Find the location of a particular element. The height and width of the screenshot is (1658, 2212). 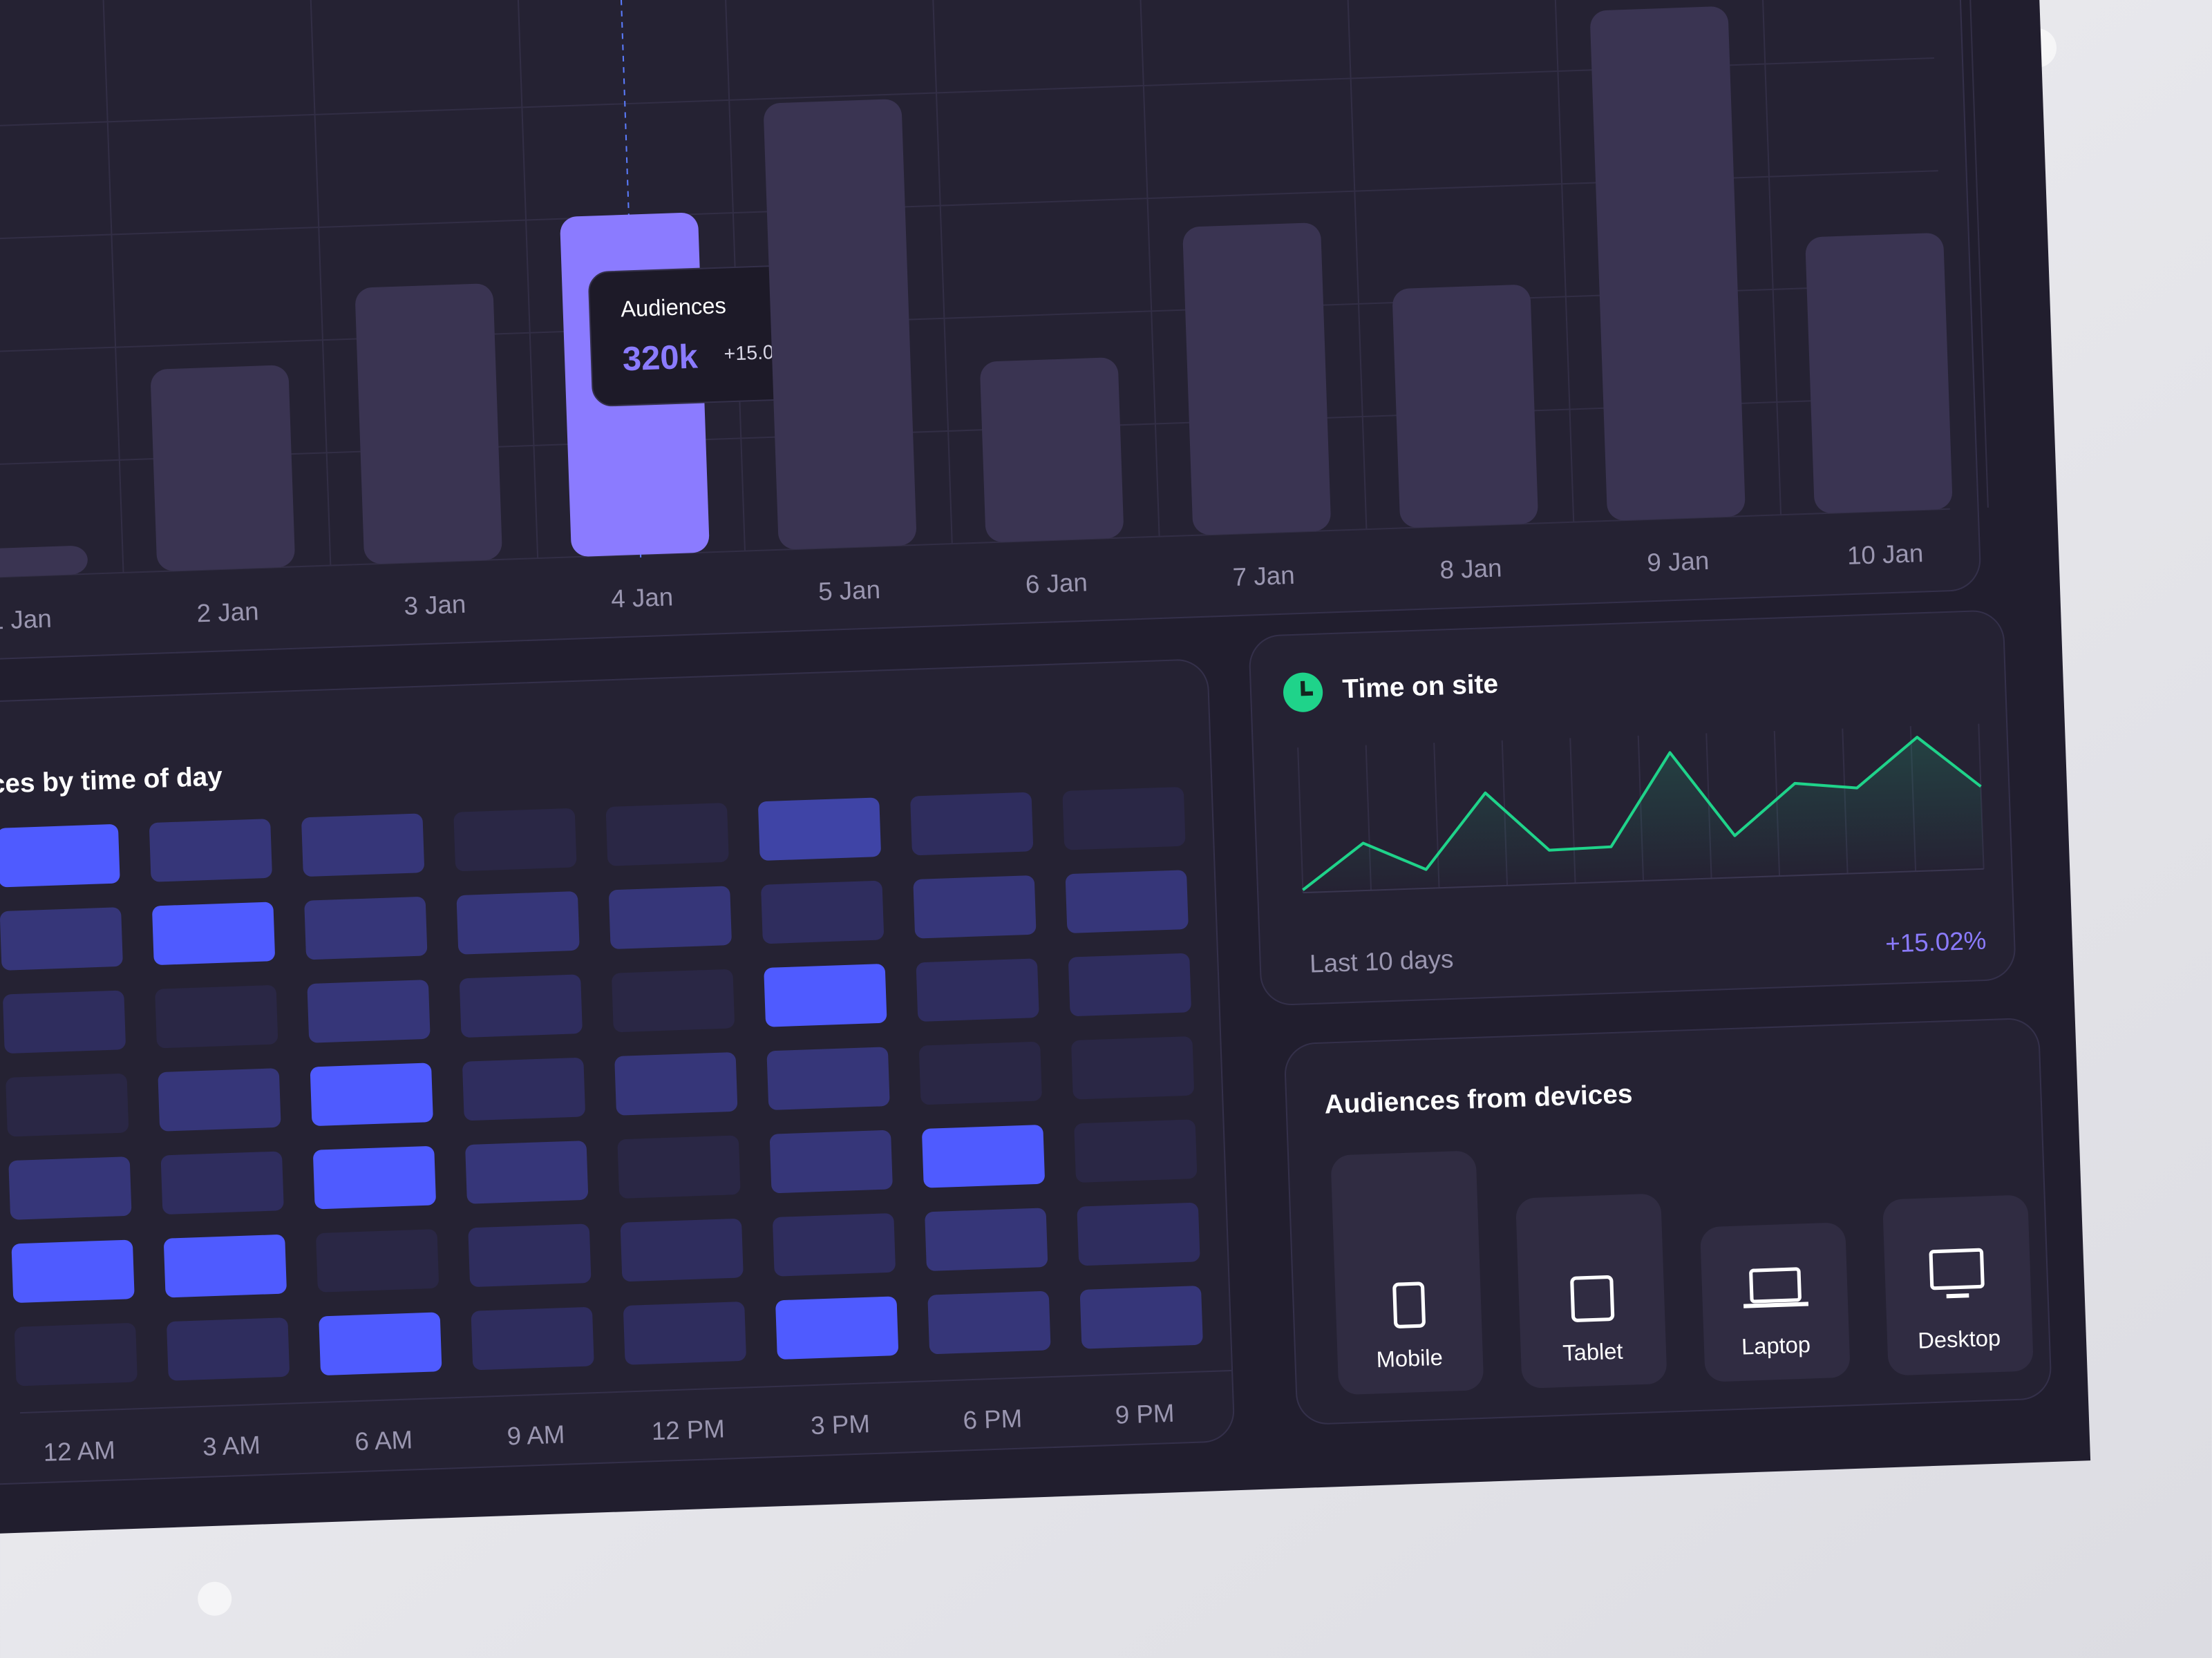

x-tick-label: 9 AM is located at coordinates (536, 1435).